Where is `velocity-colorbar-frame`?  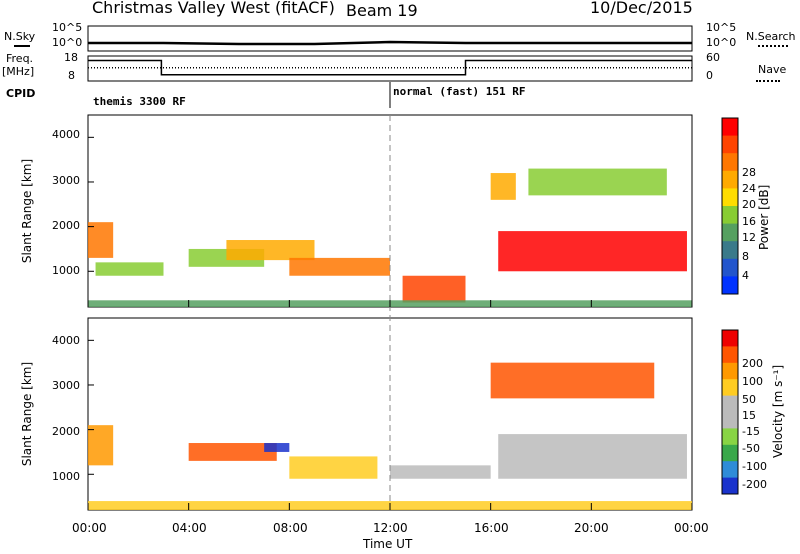 velocity-colorbar-frame is located at coordinates (730, 412).